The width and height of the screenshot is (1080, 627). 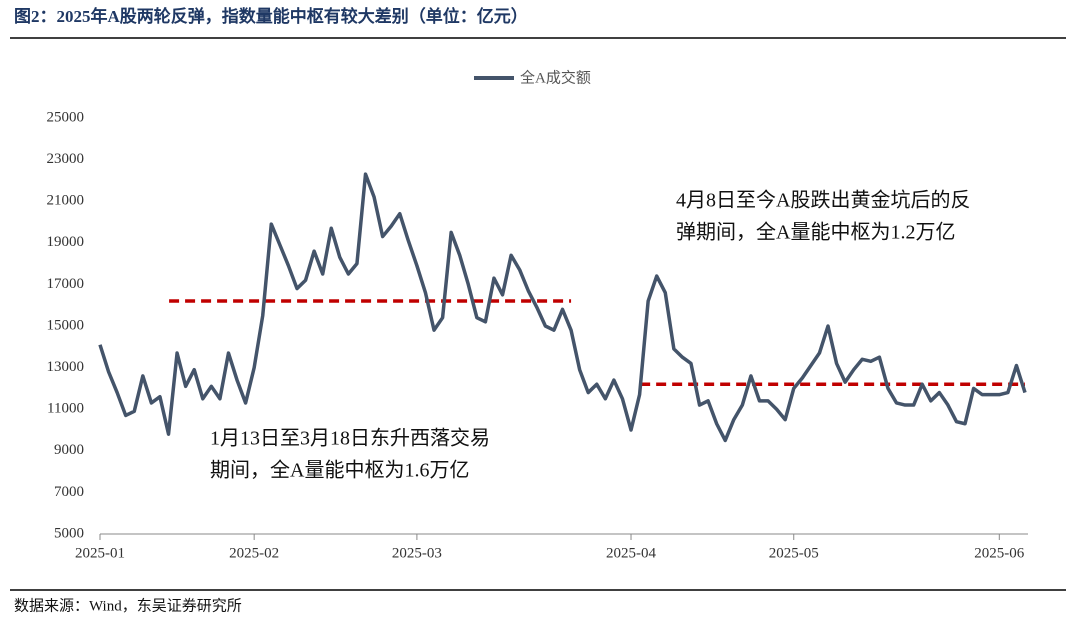 I want to click on x-tick-label: 2025-06, so click(x=999, y=553).